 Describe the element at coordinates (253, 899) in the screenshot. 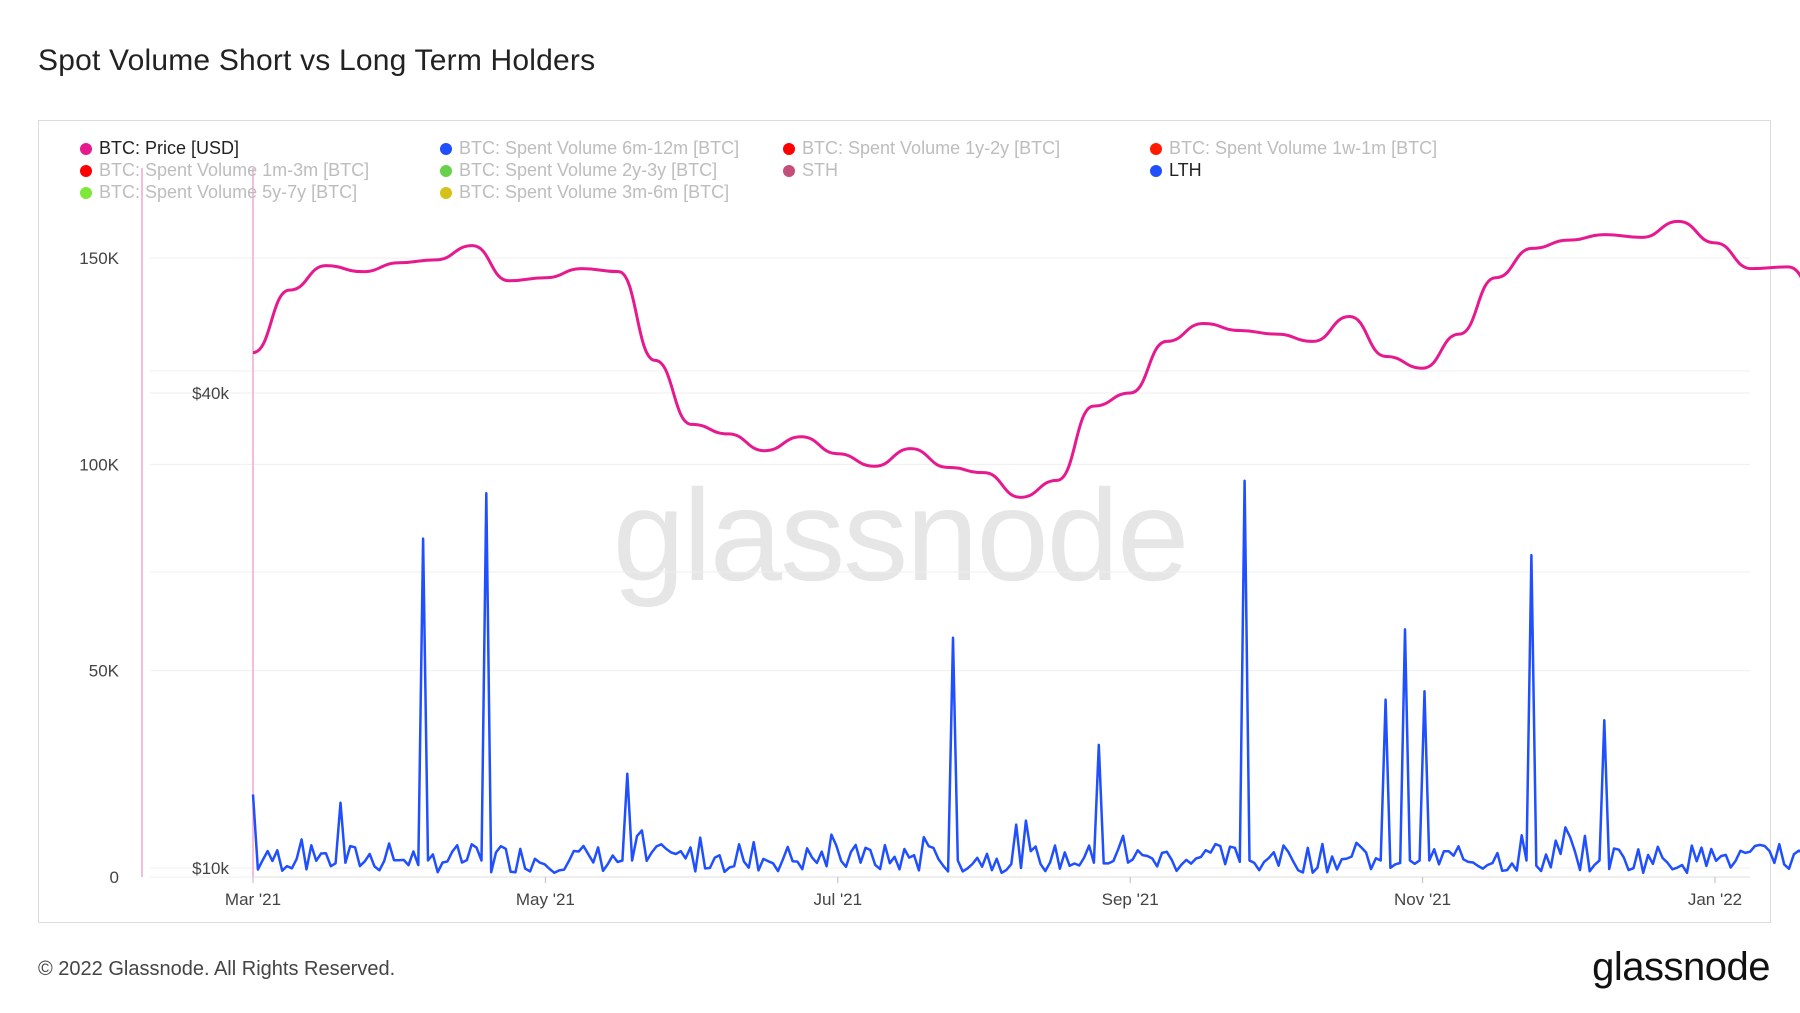

I see `x-tick-label: Mar '21` at that location.